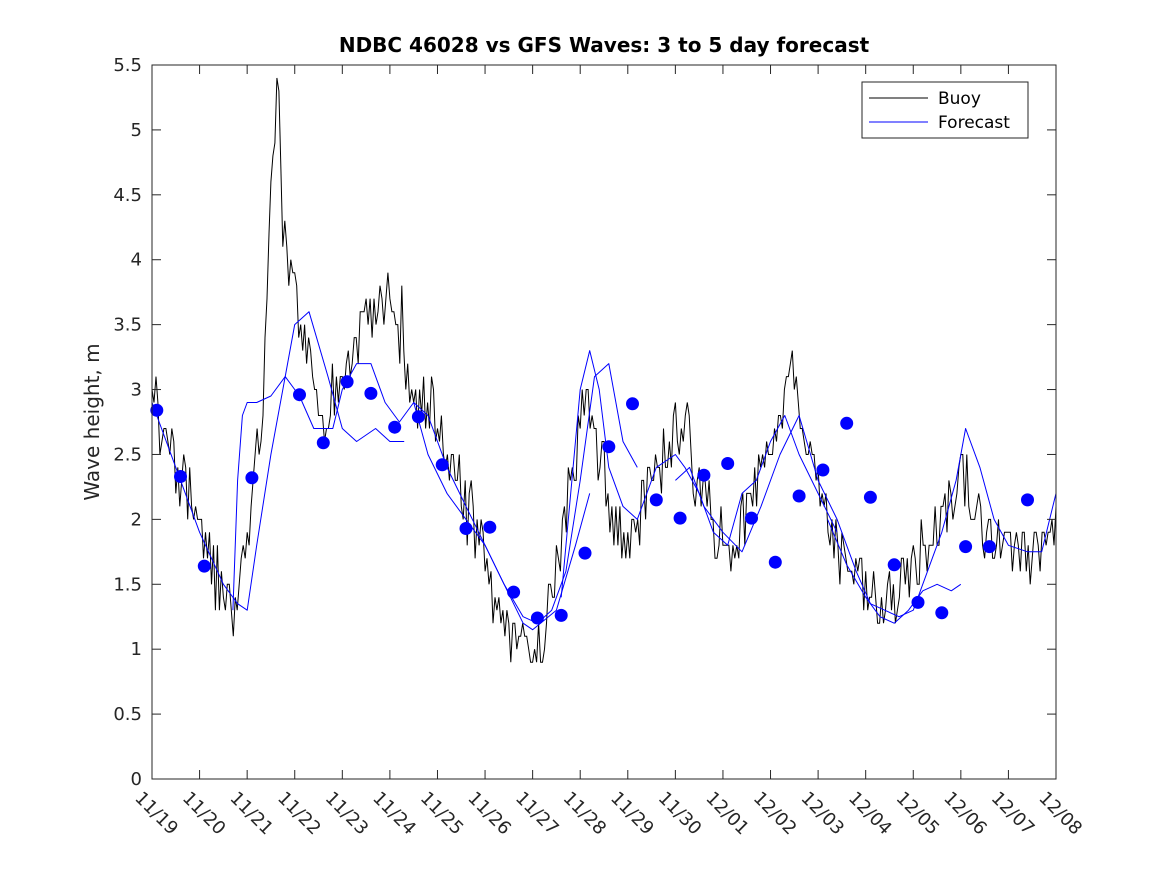 The width and height of the screenshot is (1167, 875). I want to click on y-tick-label: 0, so click(136, 779).